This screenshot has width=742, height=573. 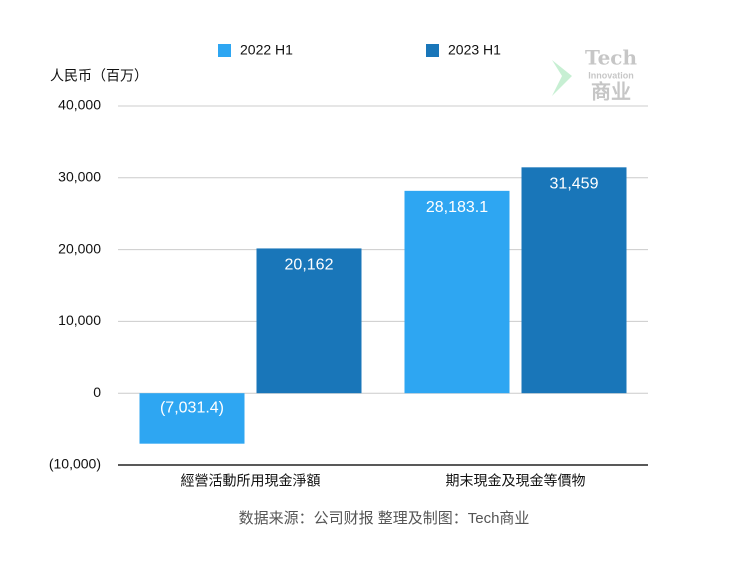 I want to click on watermark-text: Innovation, so click(x=611, y=75).